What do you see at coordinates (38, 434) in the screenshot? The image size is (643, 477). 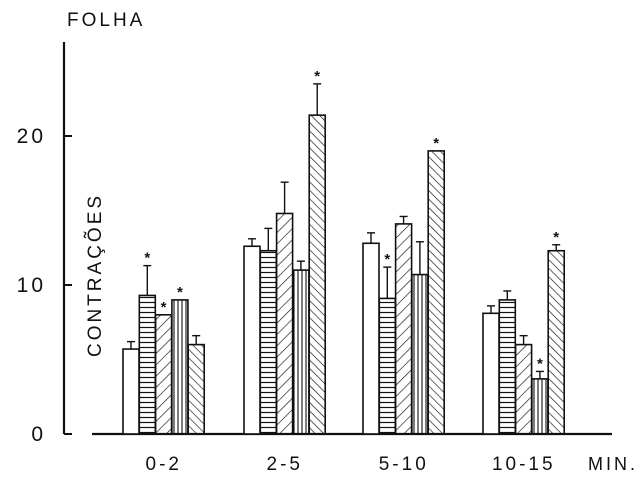 I see `y-tick-label: 0` at bounding box center [38, 434].